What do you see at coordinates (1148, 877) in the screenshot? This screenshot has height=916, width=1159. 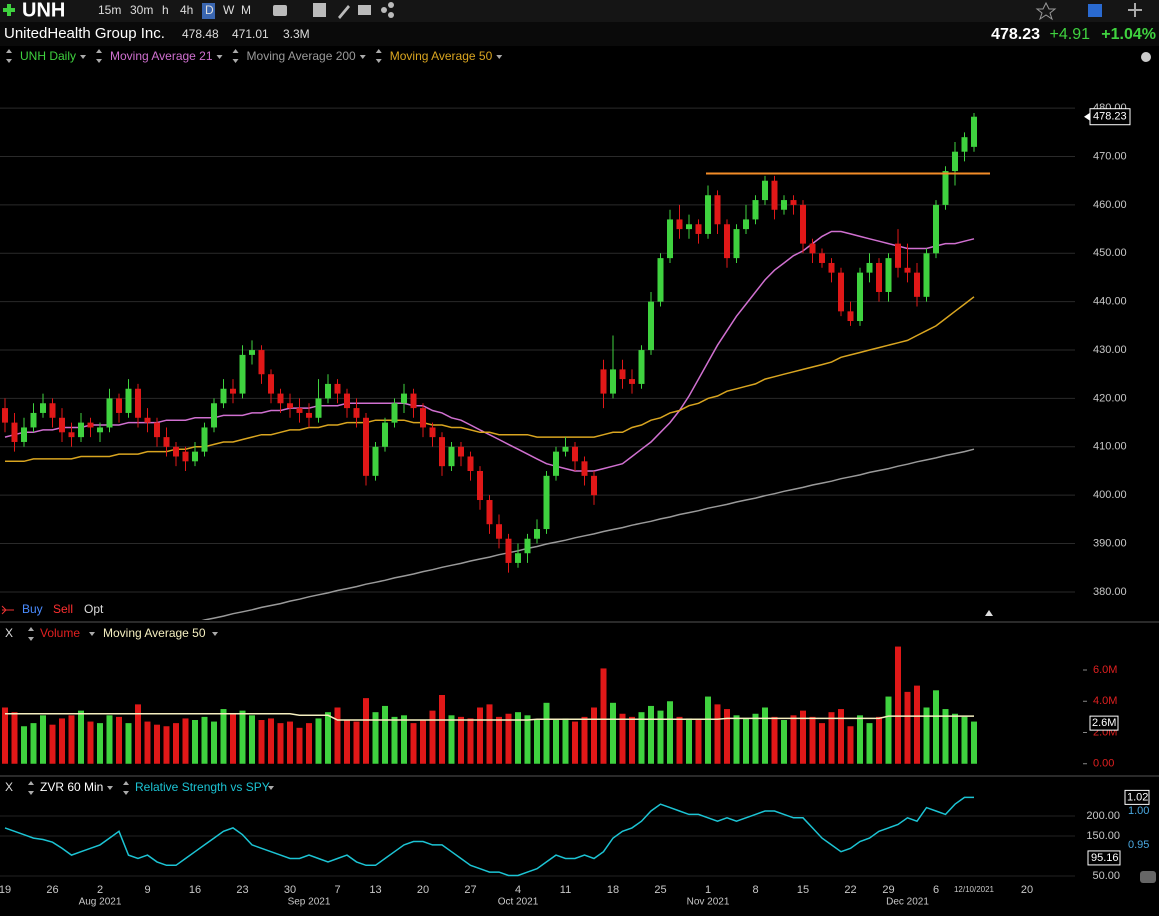 I see `scroll-button` at bounding box center [1148, 877].